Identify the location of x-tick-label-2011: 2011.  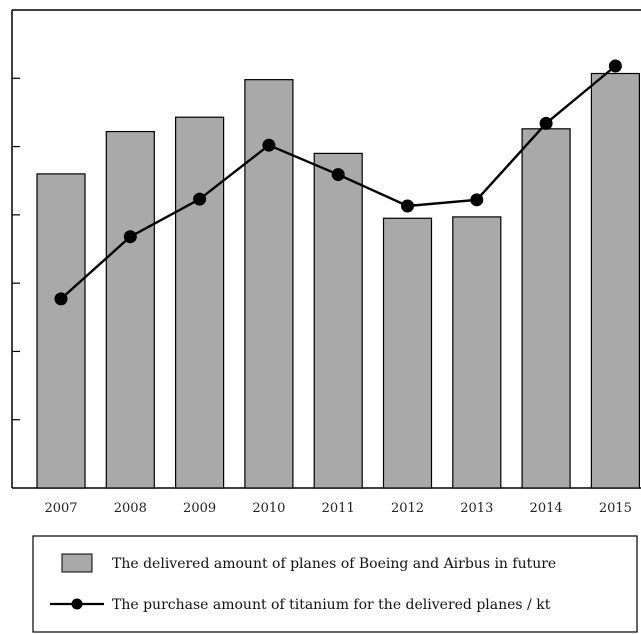
(338, 508).